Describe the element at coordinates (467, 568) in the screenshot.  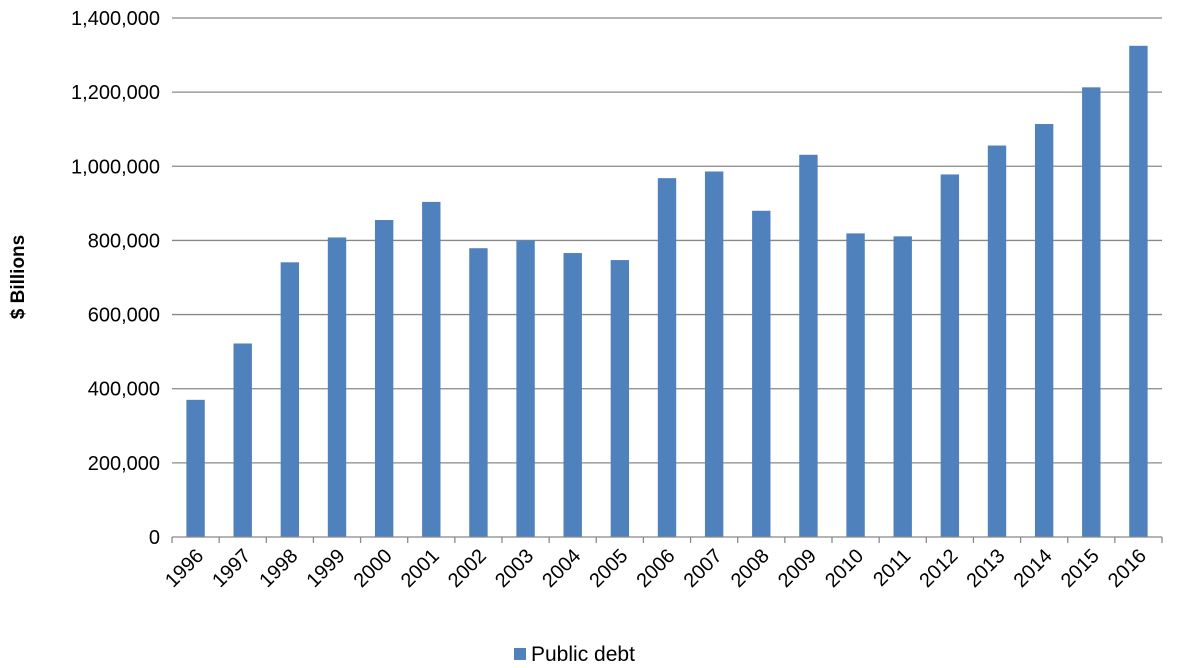
I see `x-tick-label: 2002` at that location.